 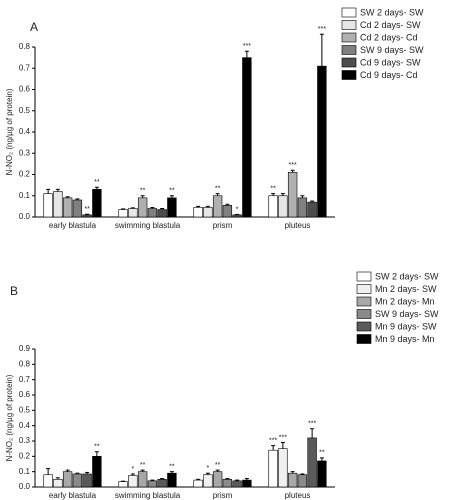 I want to click on x-tick-label: swimming blastula, so click(x=148, y=495).